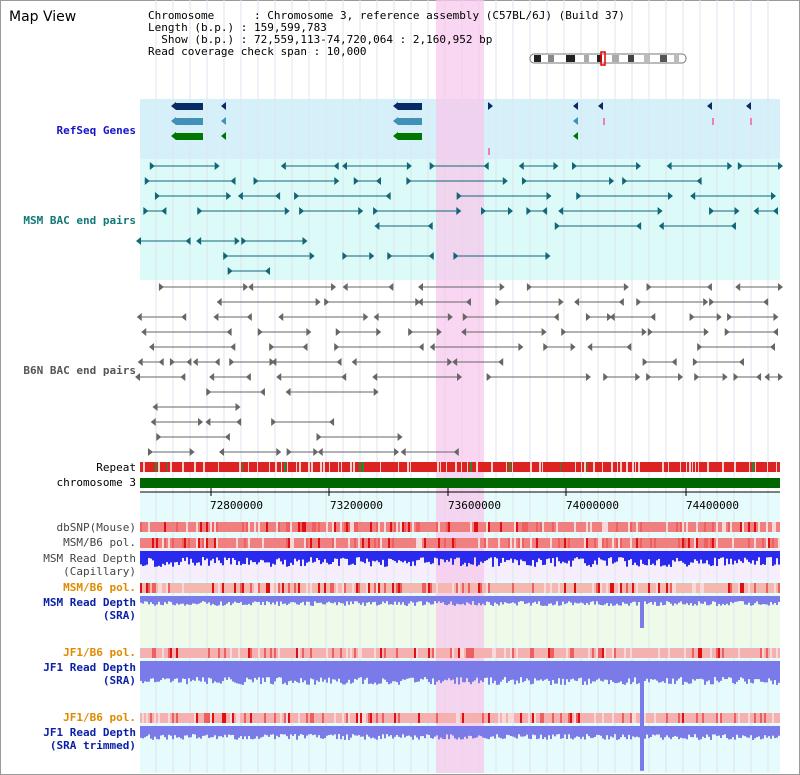 Image resolution: width=800 pixels, height=775 pixels. What do you see at coordinates (99, 717) in the screenshot?
I see `track-label-jf1-b6-pol-2: JF1/B6 pol.` at bounding box center [99, 717].